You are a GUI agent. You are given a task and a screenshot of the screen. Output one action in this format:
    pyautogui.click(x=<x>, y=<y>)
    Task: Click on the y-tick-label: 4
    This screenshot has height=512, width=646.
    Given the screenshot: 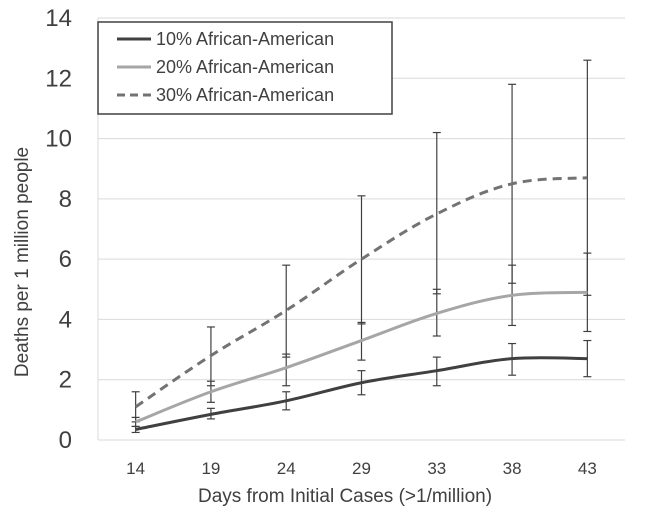 What is the action you would take?
    pyautogui.click(x=65, y=319)
    